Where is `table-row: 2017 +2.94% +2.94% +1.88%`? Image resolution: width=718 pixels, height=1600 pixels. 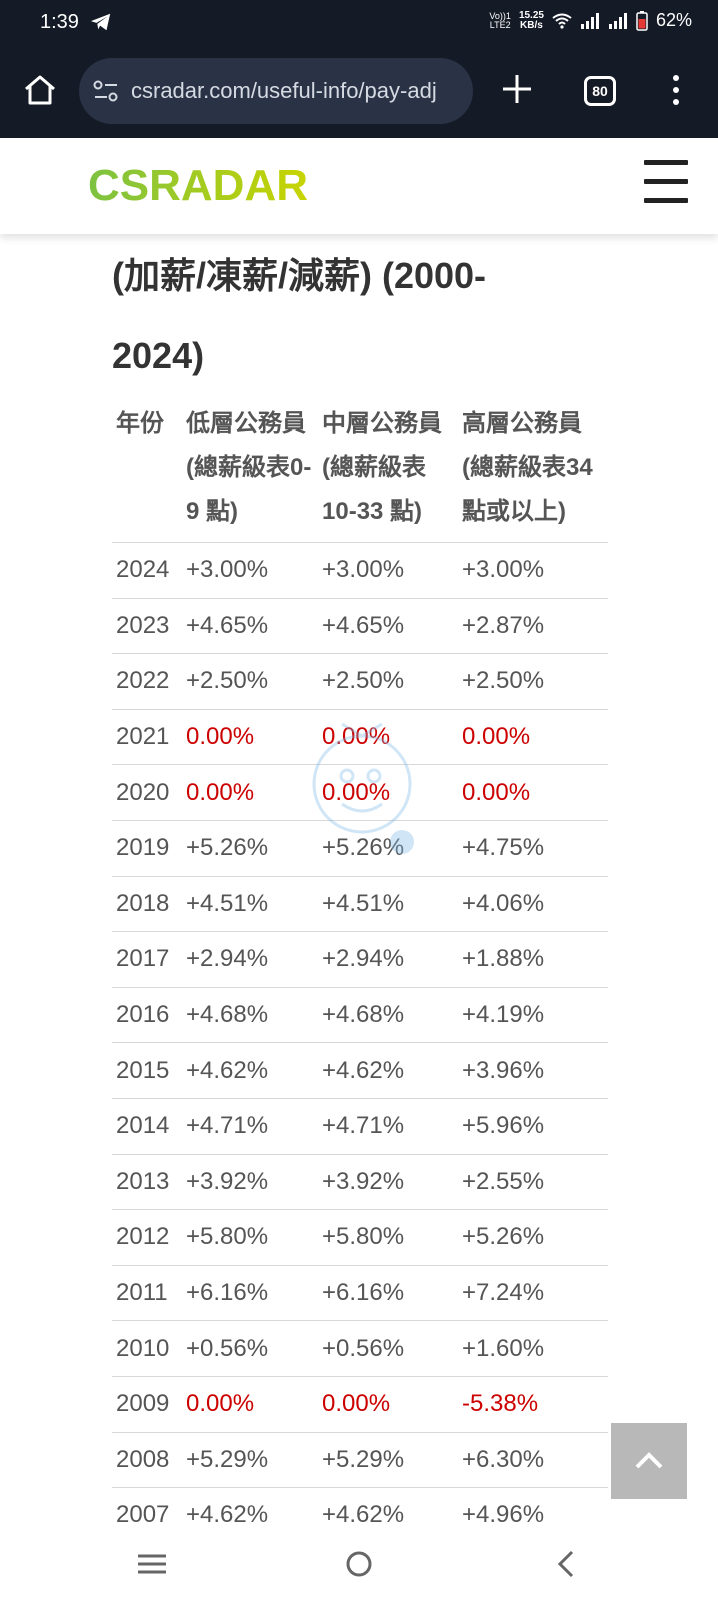 table-row: 2017 +2.94% +2.94% +1.88% is located at coordinates (360, 959).